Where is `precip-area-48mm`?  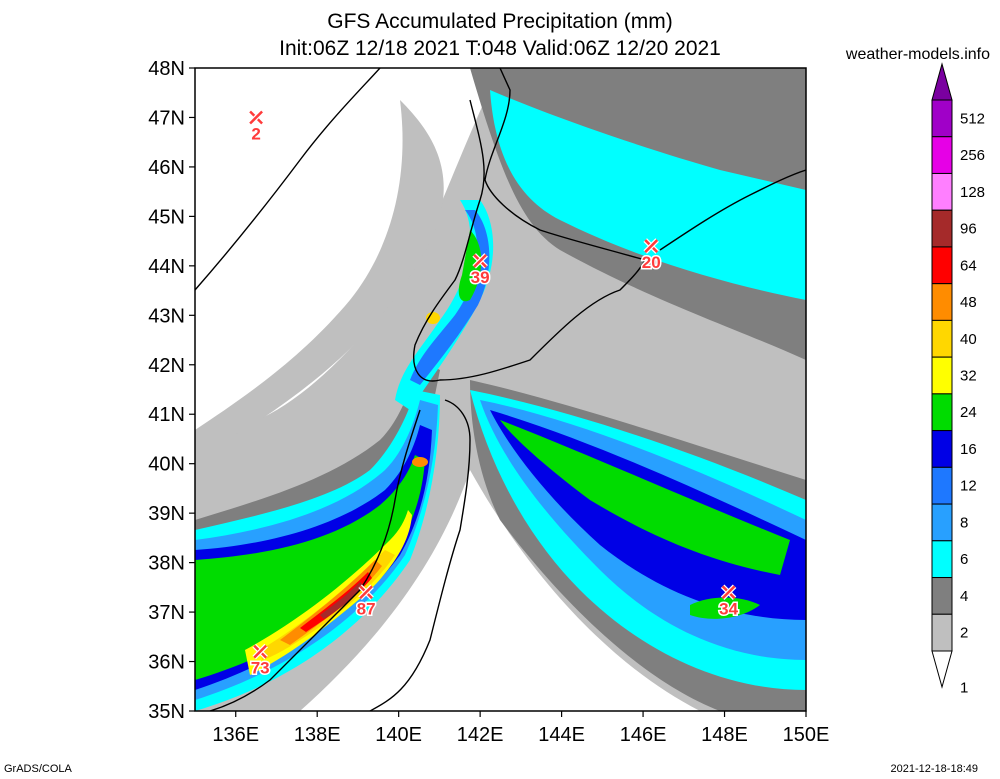 precip-area-48mm is located at coordinates (336, 602).